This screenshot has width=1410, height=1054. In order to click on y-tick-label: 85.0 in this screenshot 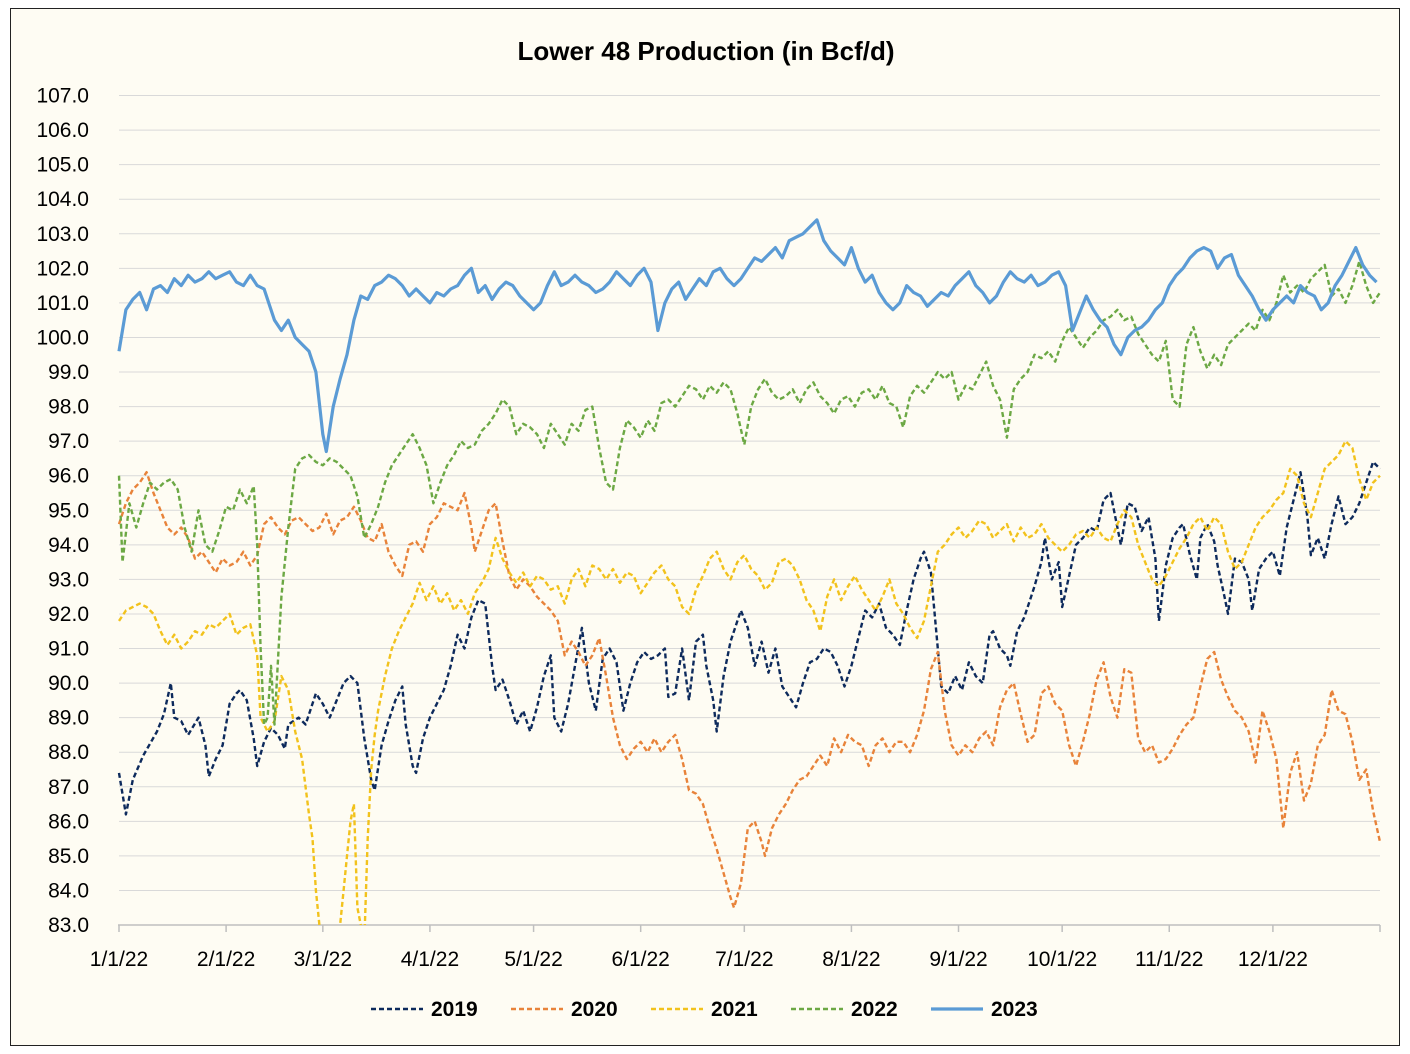, I will do `click(68, 856)`.